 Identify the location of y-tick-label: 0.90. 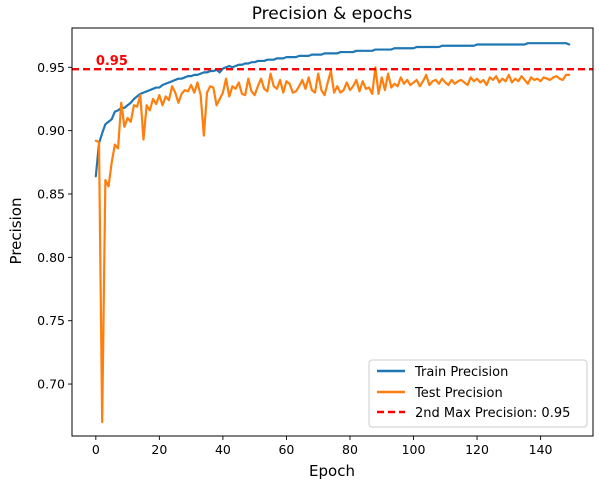
(51, 130).